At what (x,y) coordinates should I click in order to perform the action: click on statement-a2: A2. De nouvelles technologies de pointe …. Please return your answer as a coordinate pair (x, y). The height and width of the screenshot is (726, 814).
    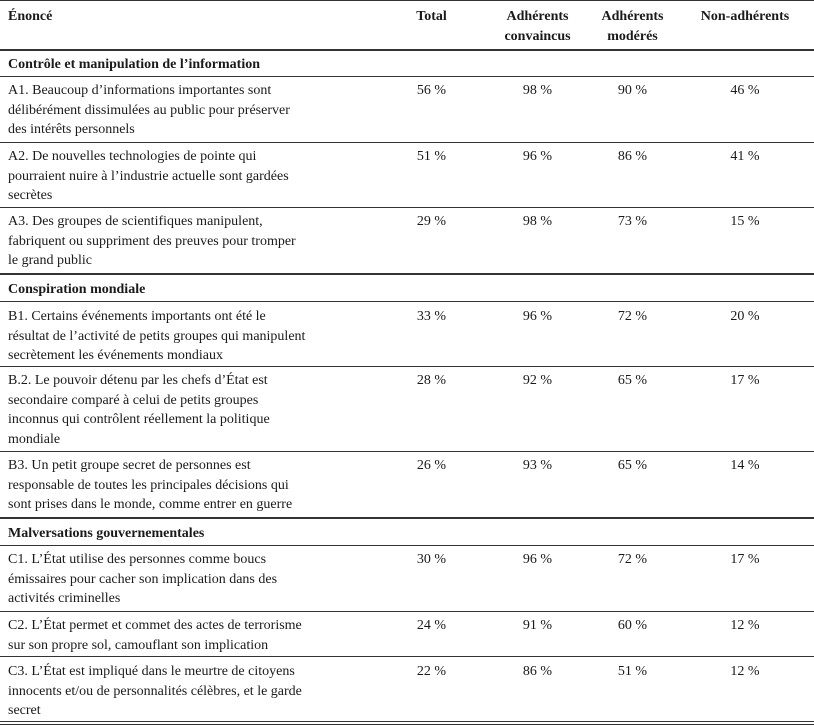
    Looking at the image, I should click on (188, 176).